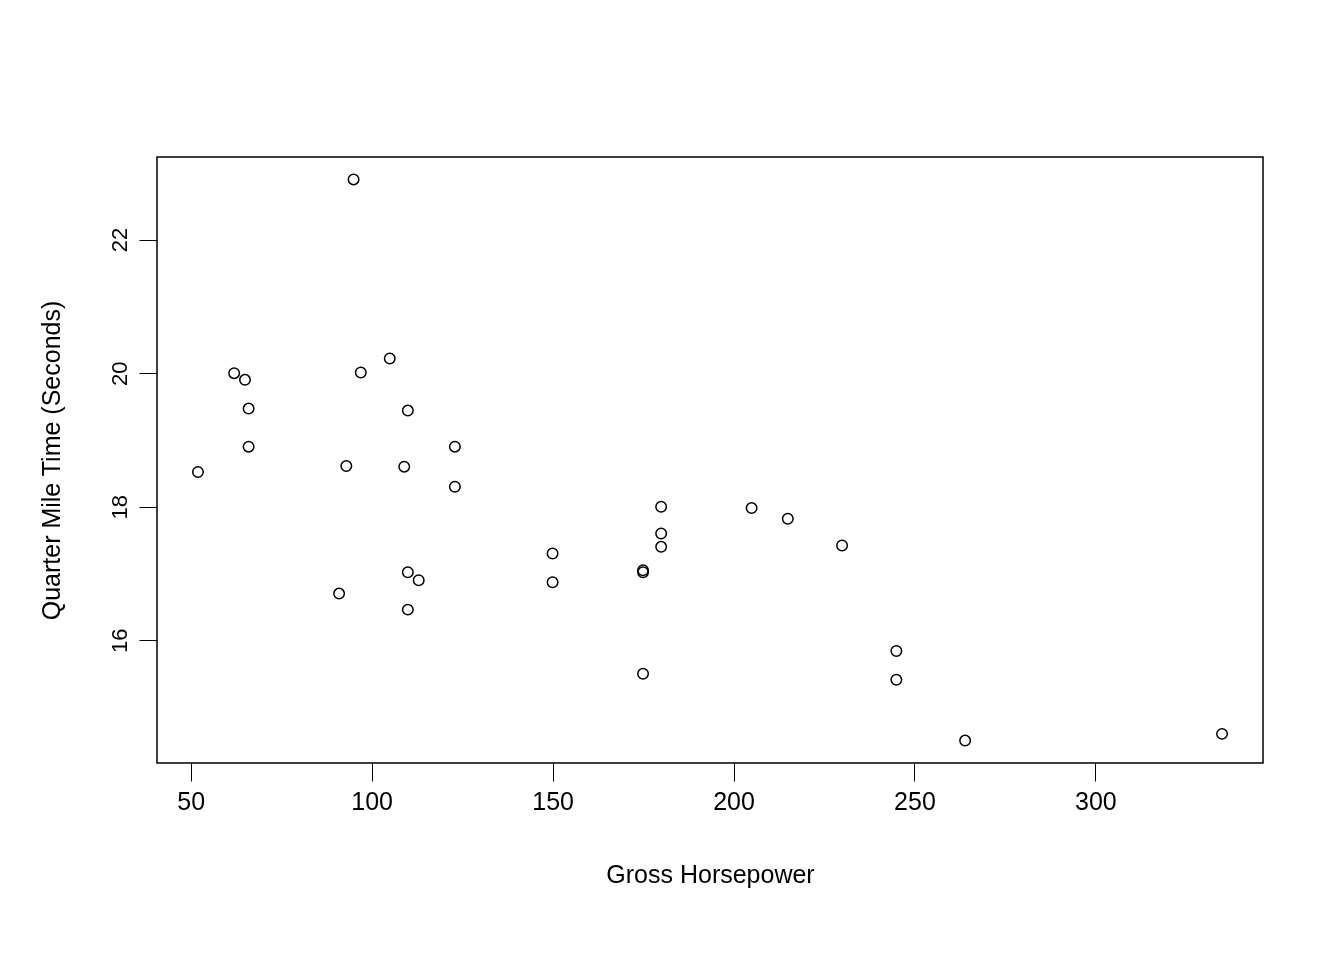 Image resolution: width=1344 pixels, height=960 pixels. I want to click on y-tick-label: 18, so click(119, 507).